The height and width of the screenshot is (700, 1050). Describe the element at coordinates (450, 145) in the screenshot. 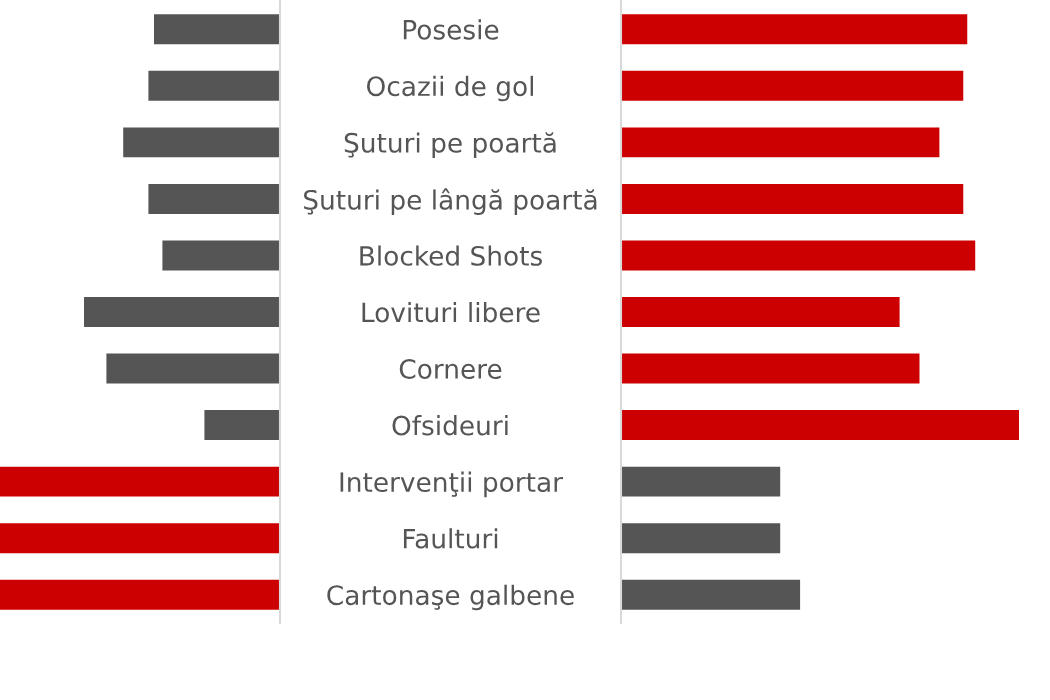

I see `y-tick-label: Şuturi pe poartă` at that location.